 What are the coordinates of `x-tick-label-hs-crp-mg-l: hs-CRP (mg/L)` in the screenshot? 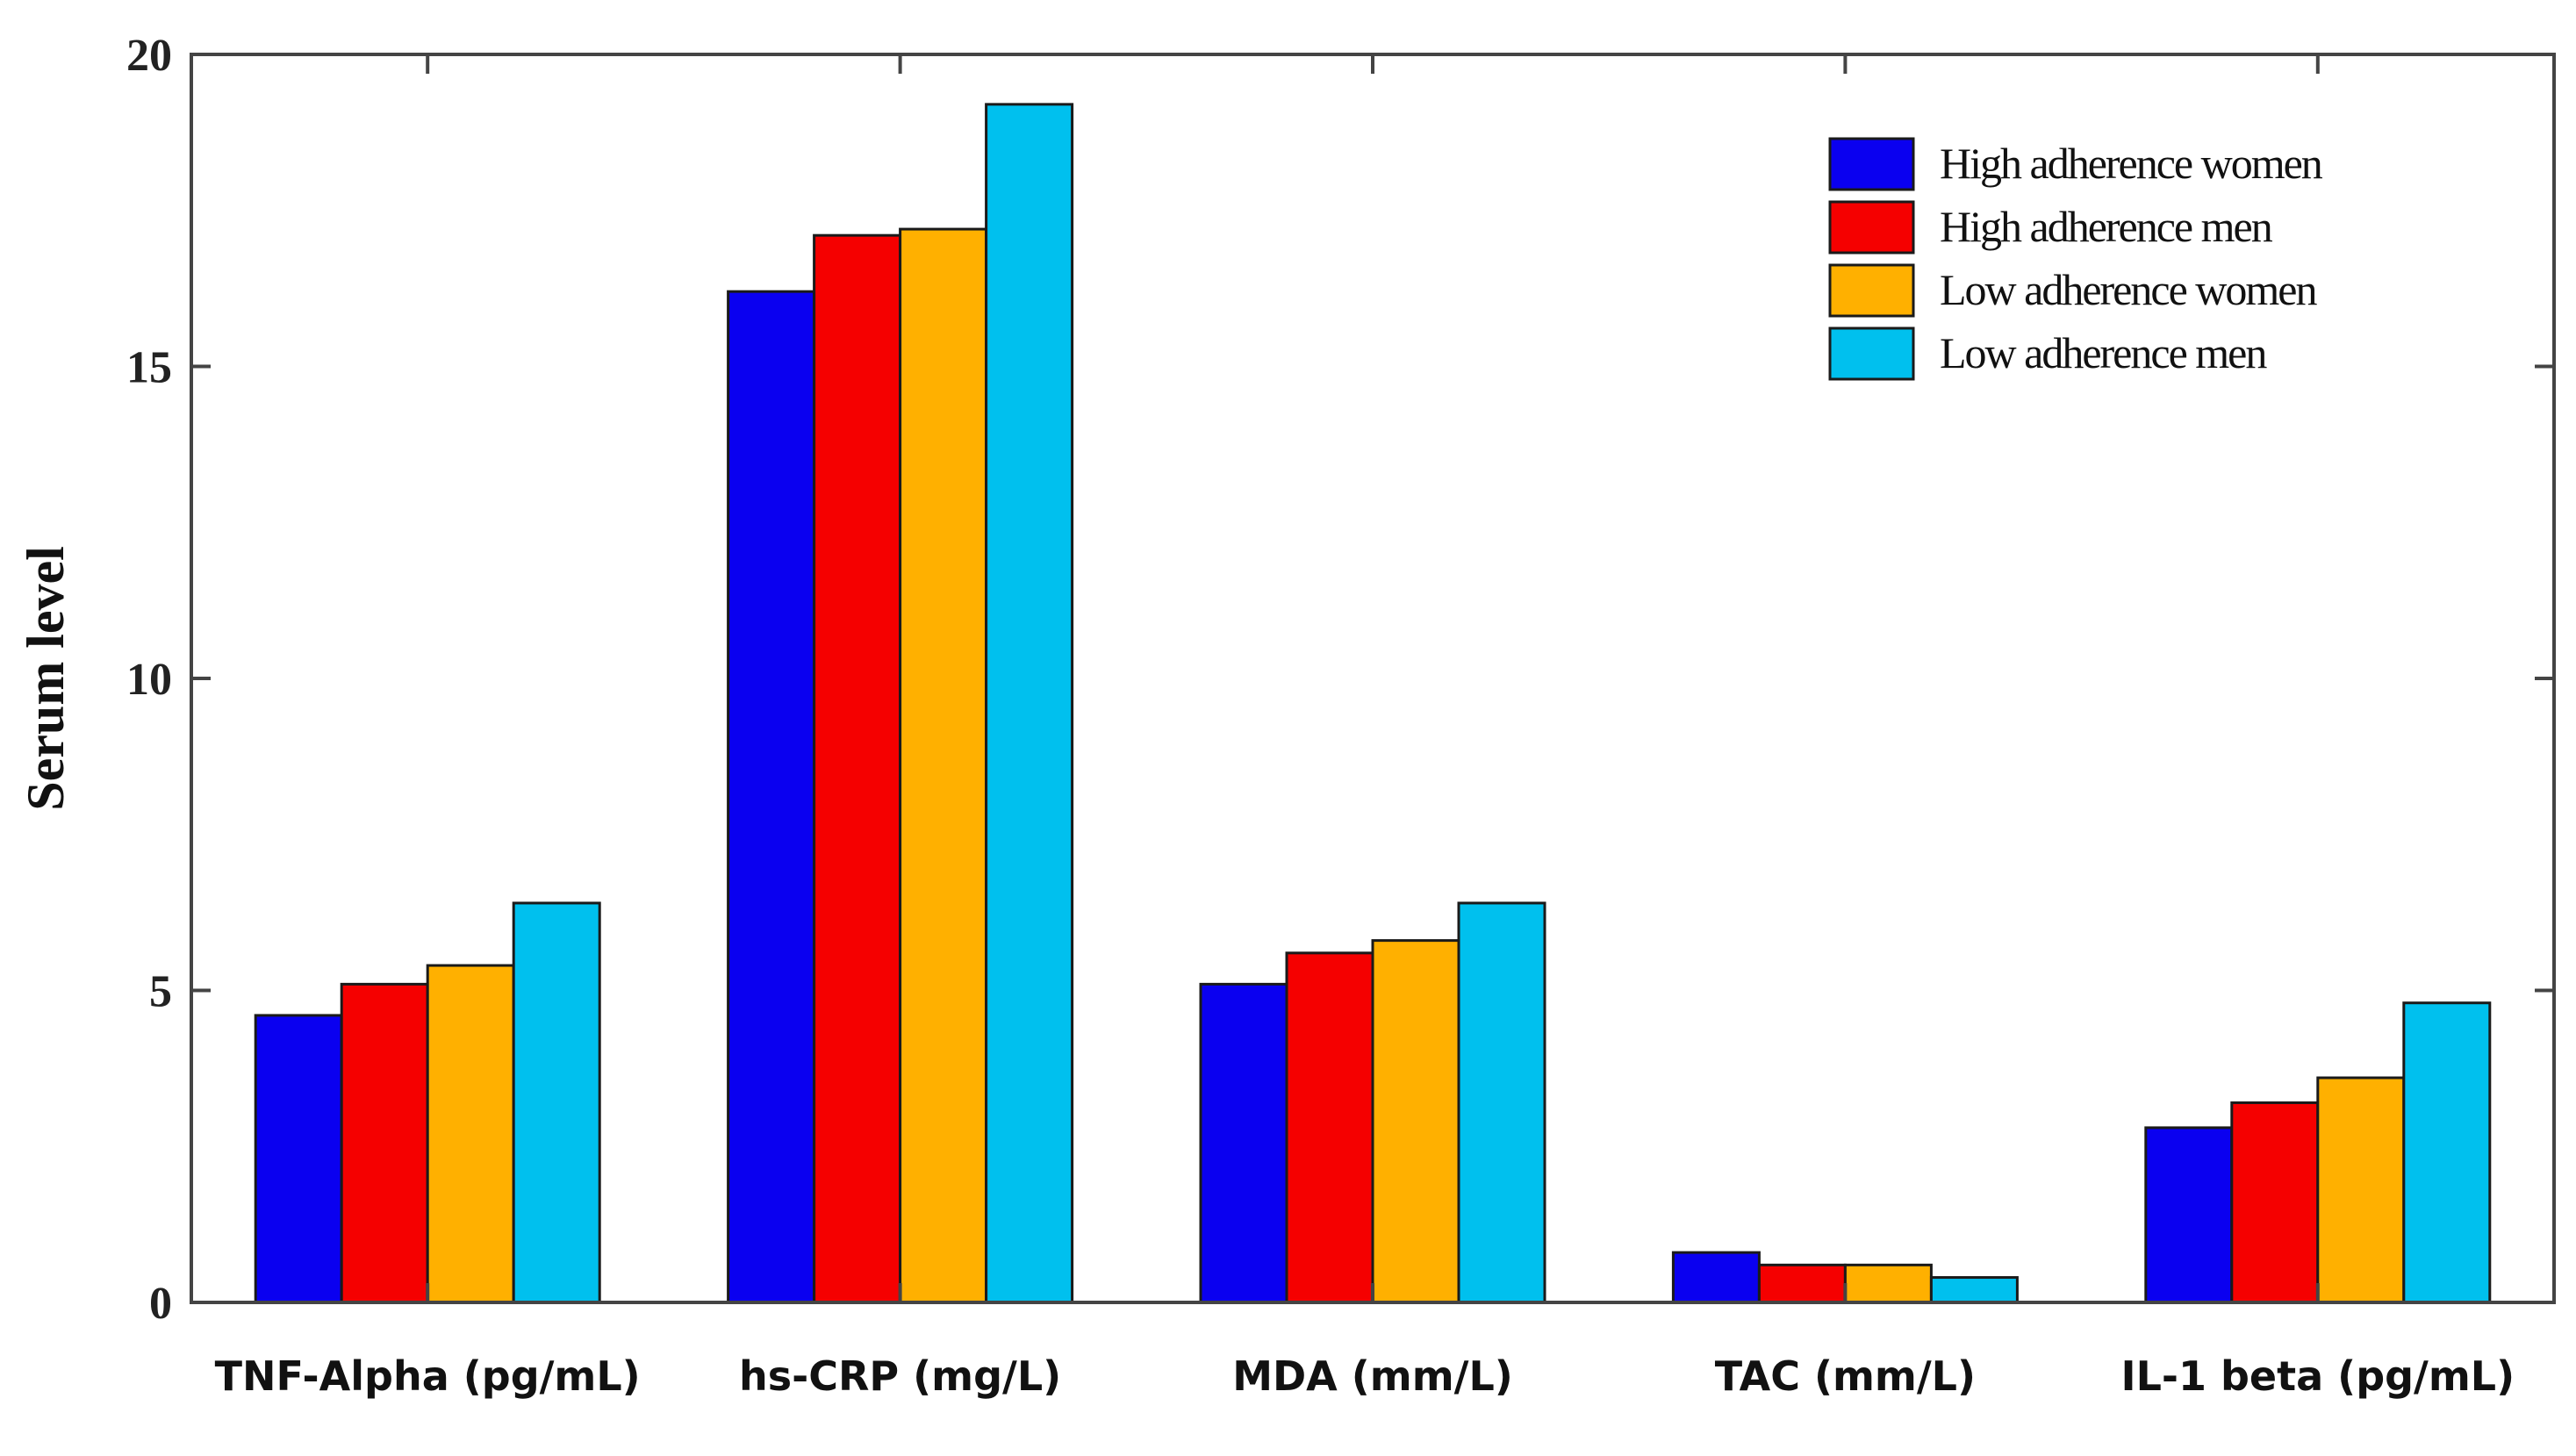 It's located at (900, 1376).